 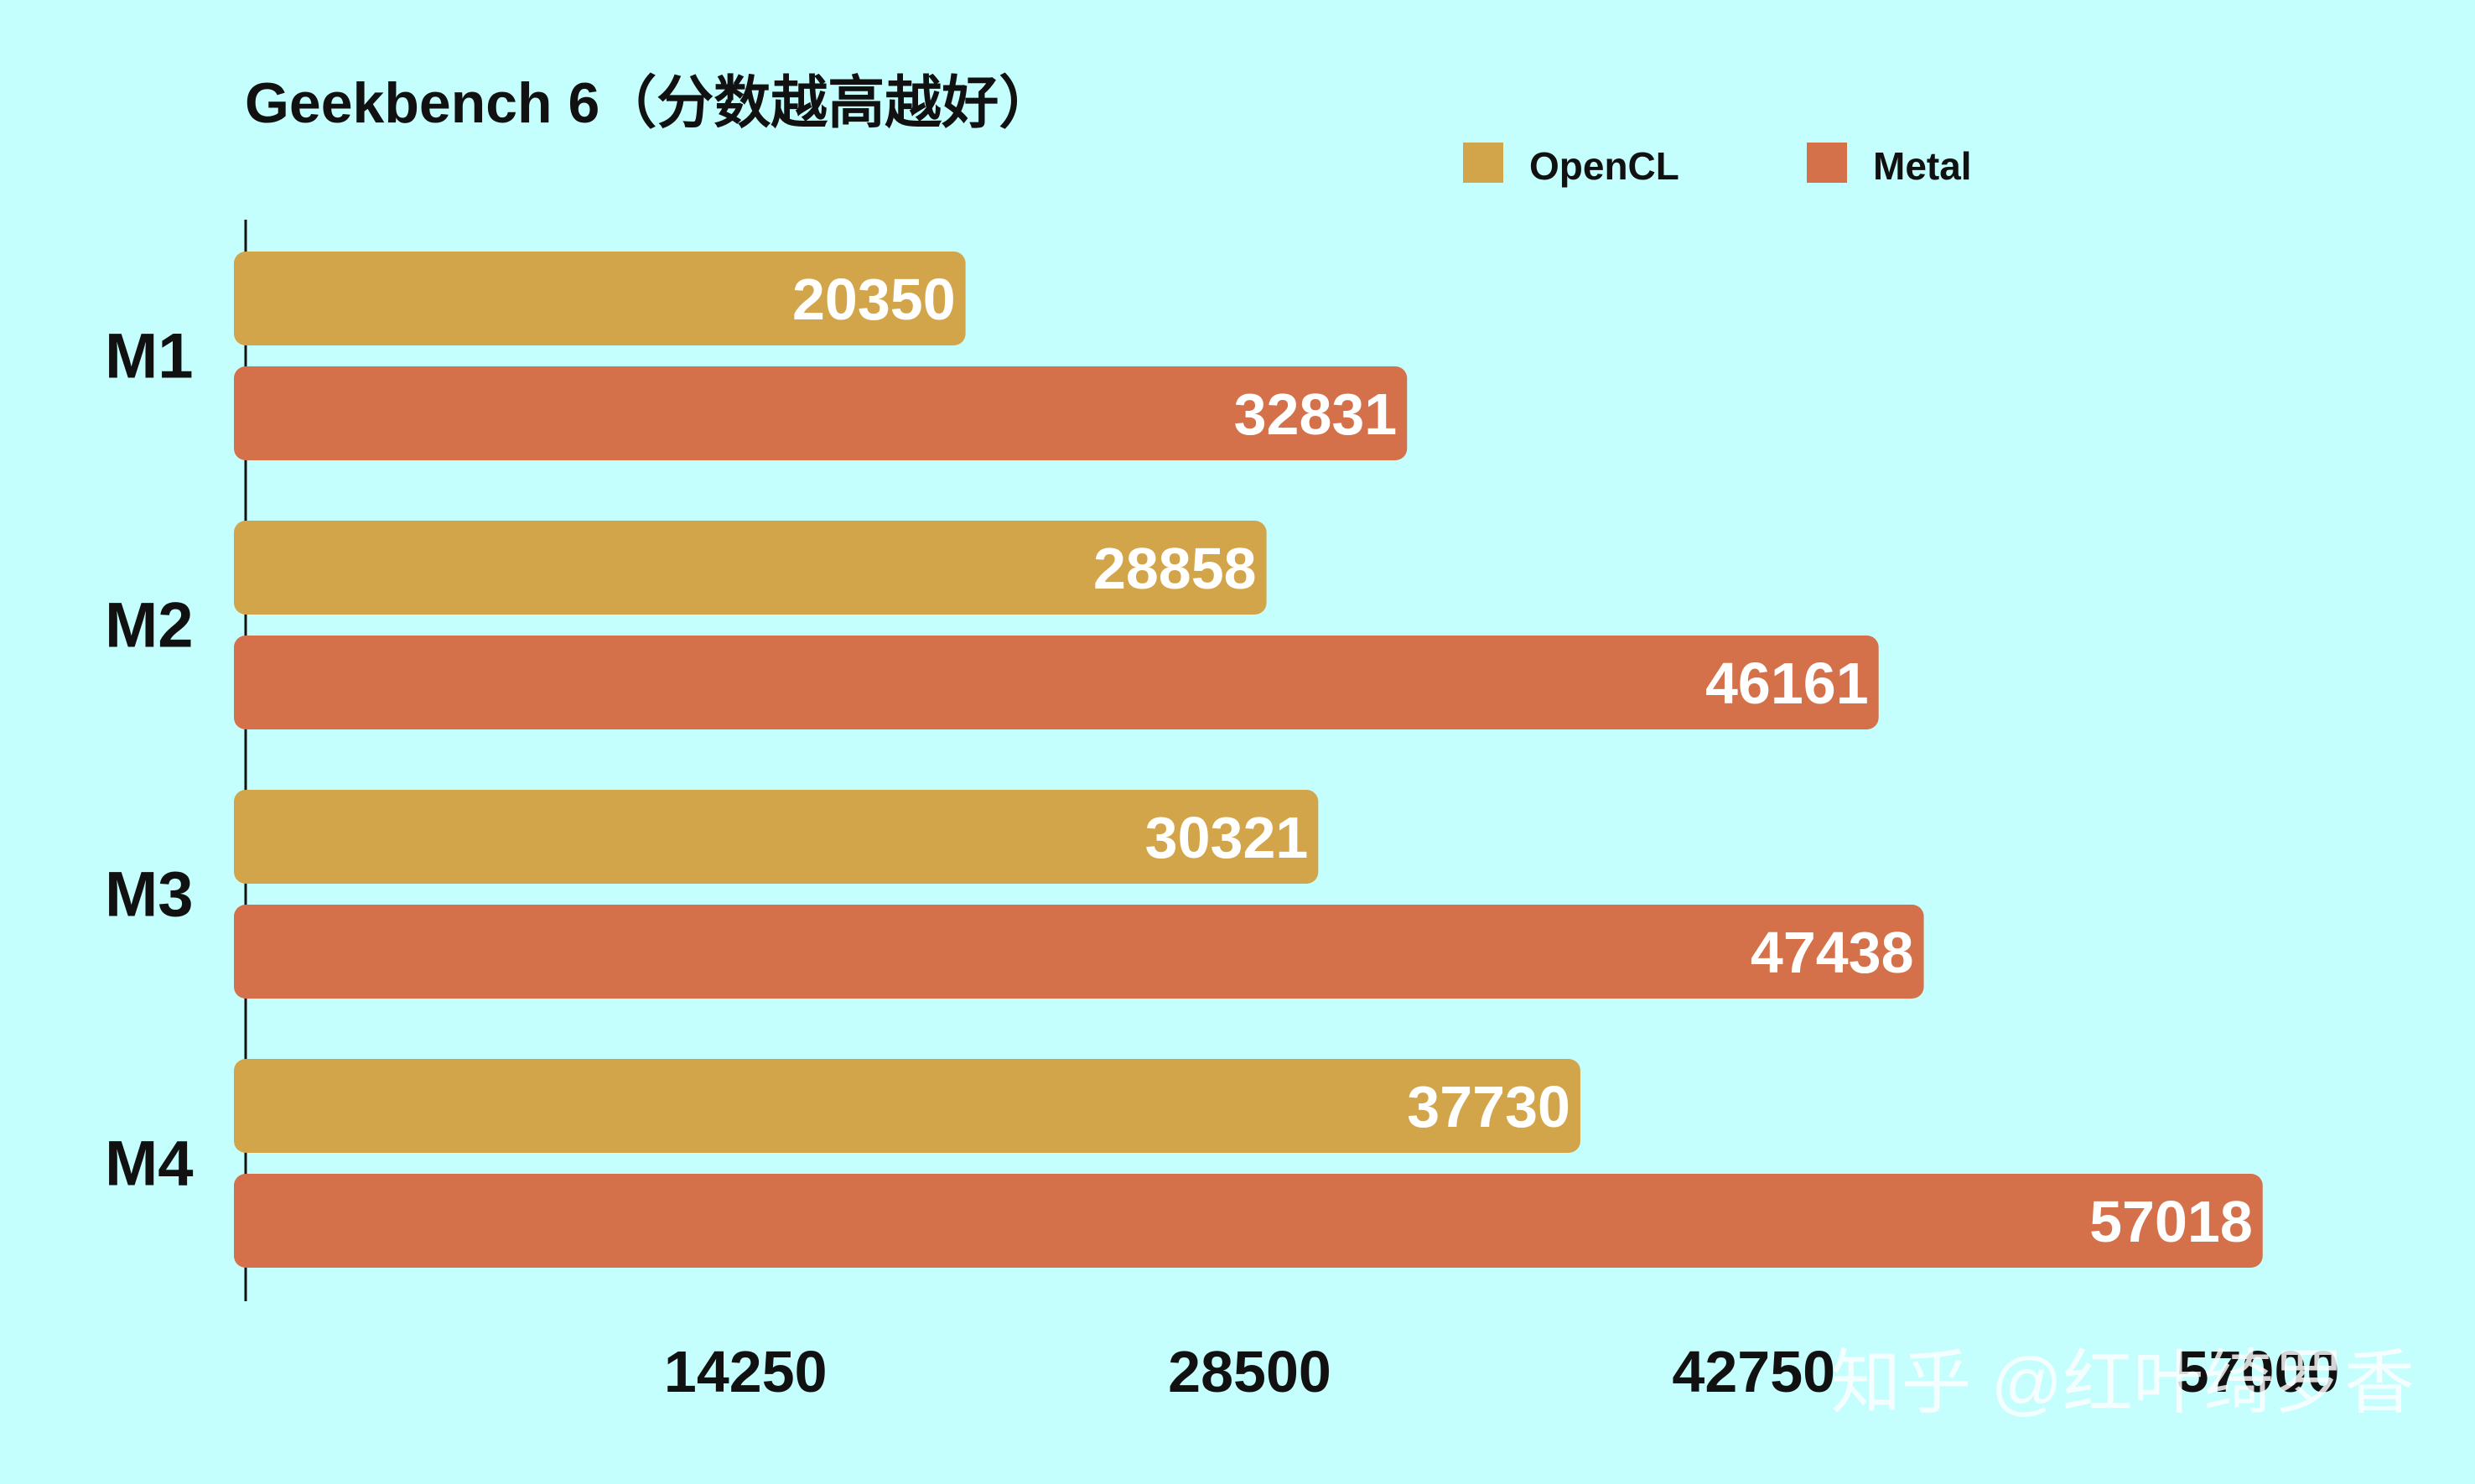 I want to click on legend-swatch-metal, so click(x=1827, y=163).